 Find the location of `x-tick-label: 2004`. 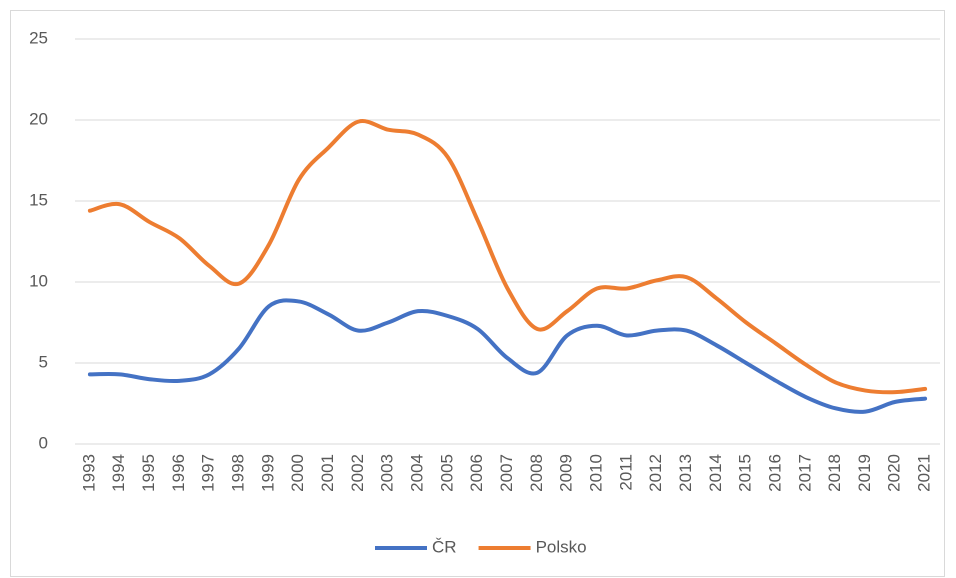

x-tick-label: 2004 is located at coordinates (417, 473).